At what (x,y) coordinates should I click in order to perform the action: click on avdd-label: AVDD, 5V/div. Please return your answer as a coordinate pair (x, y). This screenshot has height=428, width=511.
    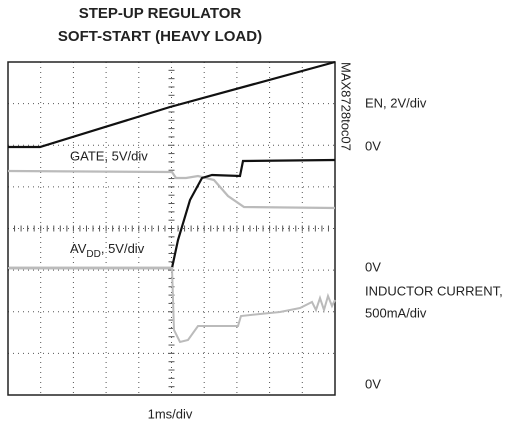
    Looking at the image, I should click on (107, 250).